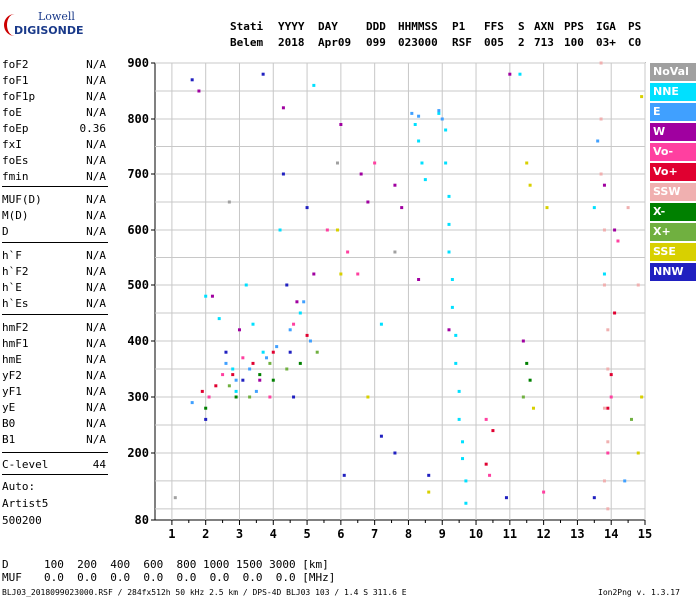 The height and width of the screenshot is (600, 700). Describe the element at coordinates (442, 534) in the screenshot. I see `x-tick-label: 9` at that location.